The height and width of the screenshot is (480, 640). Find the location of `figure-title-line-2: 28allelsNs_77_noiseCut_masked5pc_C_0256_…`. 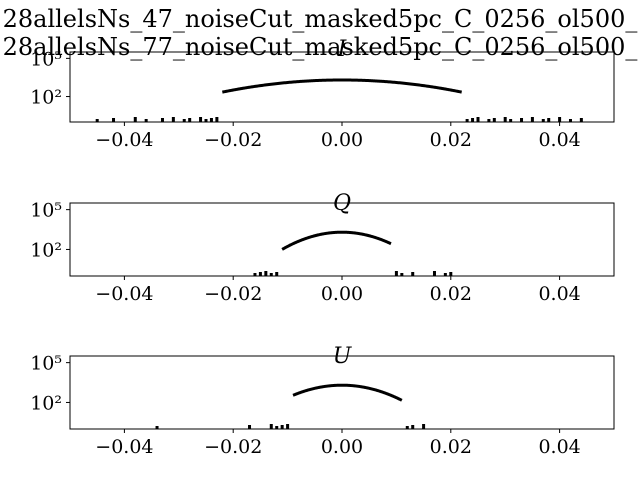

figure-title-line-2: 28allelsNs_77_noiseCut_masked5pc_C_0256_… is located at coordinates (320, 47).